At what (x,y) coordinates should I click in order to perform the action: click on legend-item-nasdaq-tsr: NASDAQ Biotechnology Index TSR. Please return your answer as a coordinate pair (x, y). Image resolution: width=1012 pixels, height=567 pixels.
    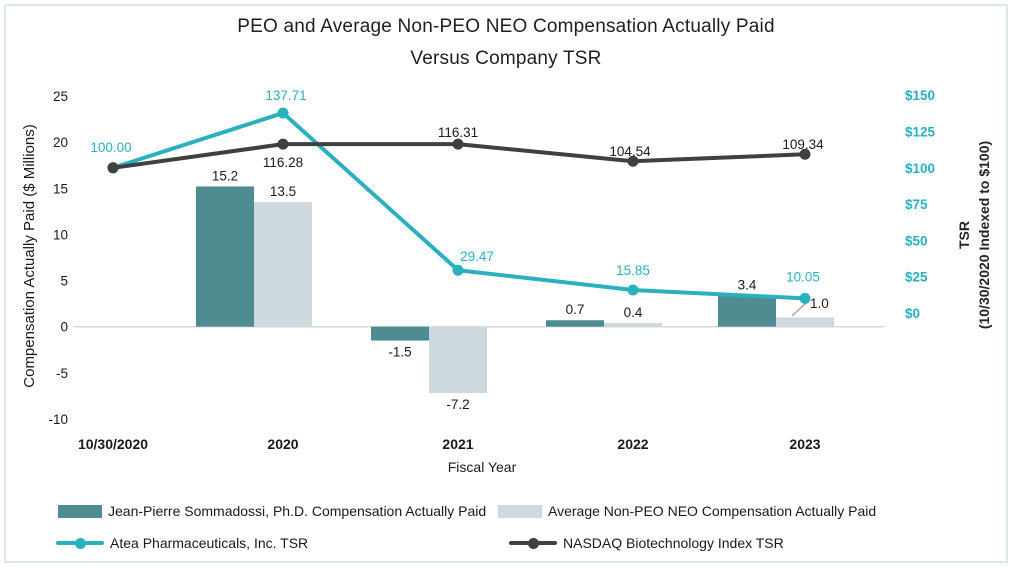
    Looking at the image, I should click on (646, 543).